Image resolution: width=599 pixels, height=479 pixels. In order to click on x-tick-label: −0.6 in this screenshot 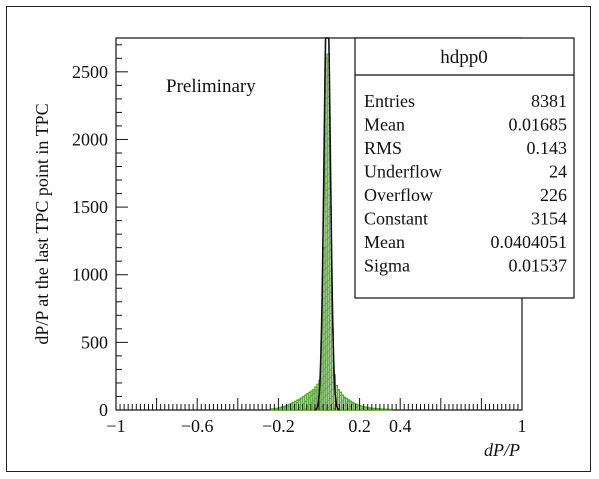, I will do `click(197, 426)`.